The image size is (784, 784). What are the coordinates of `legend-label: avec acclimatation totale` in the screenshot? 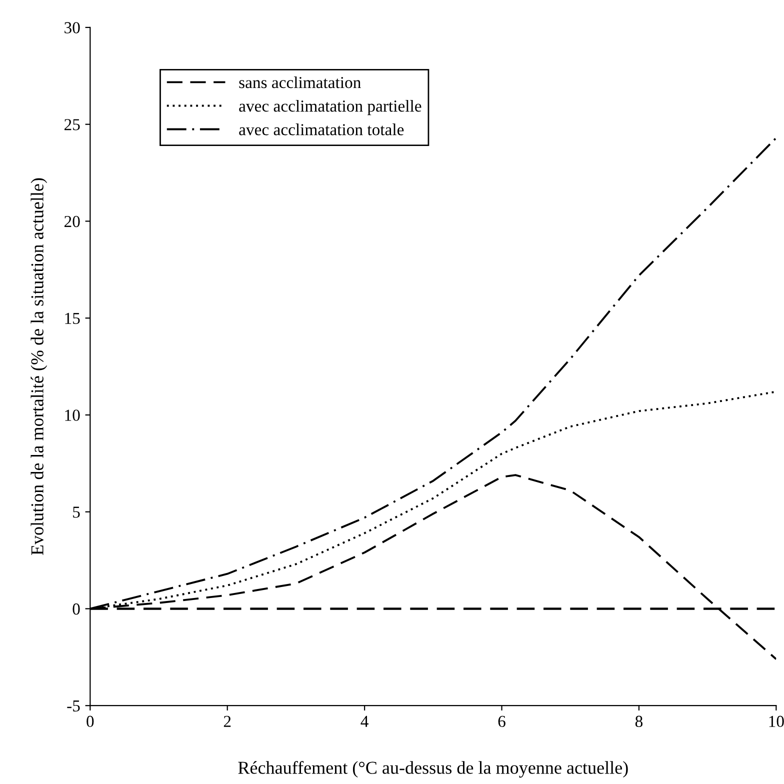 It's located at (321, 130).